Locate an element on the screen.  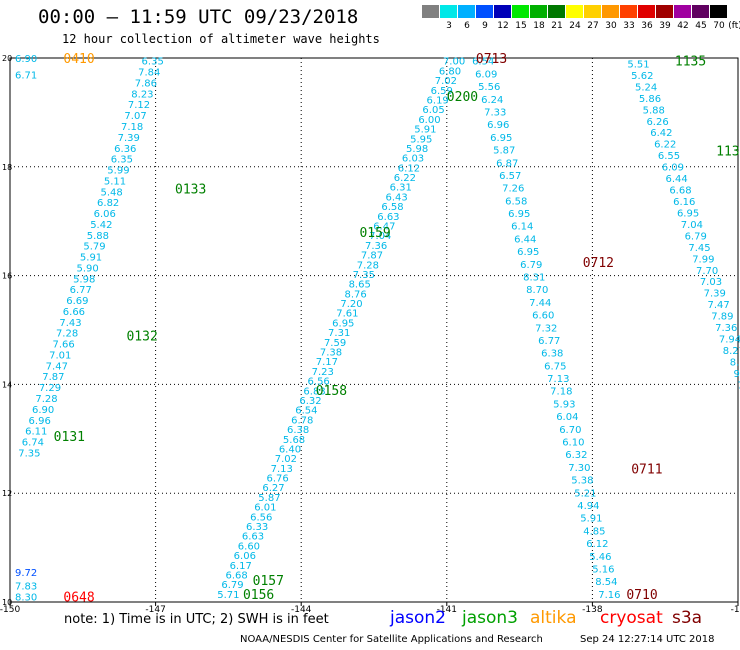
wave-height-value: 6.70 is located at coordinates (570, 430).